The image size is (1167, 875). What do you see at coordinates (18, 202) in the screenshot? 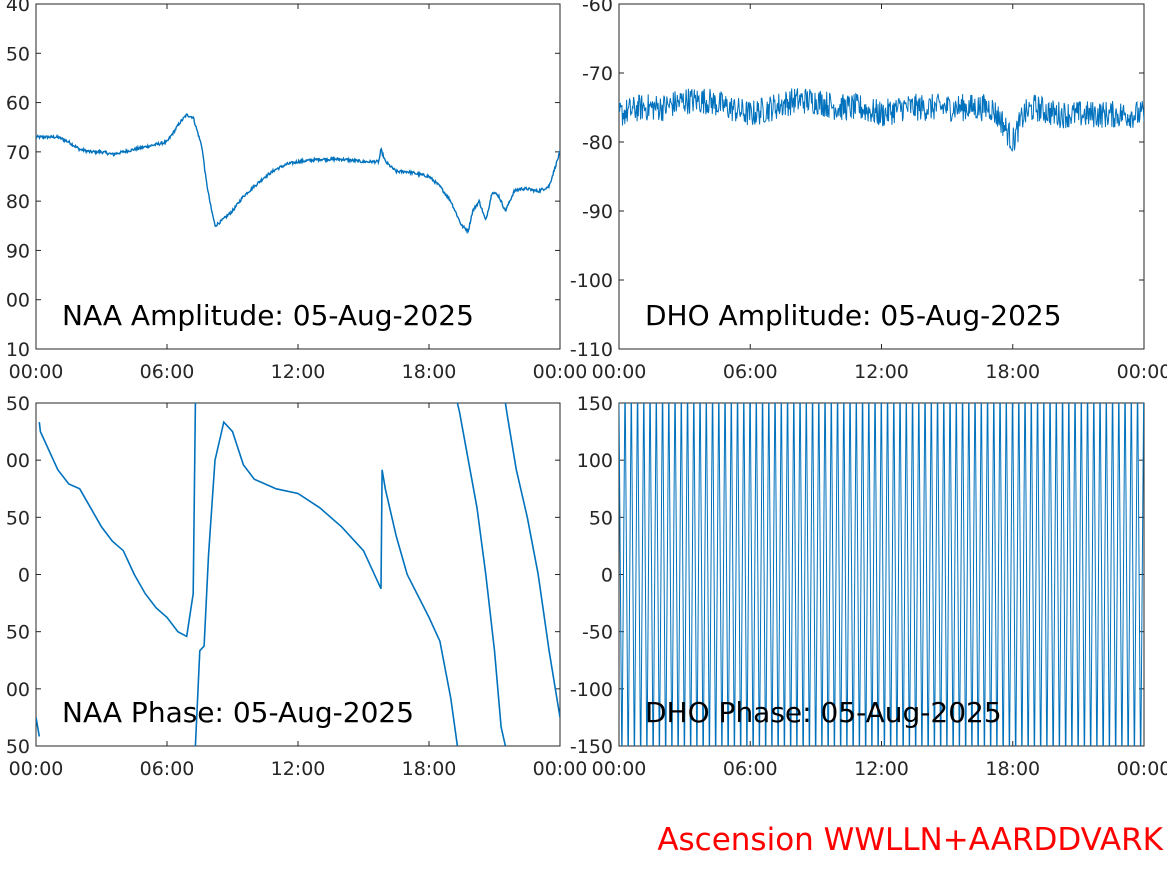
I see `y-tick-label: 80` at bounding box center [18, 202].